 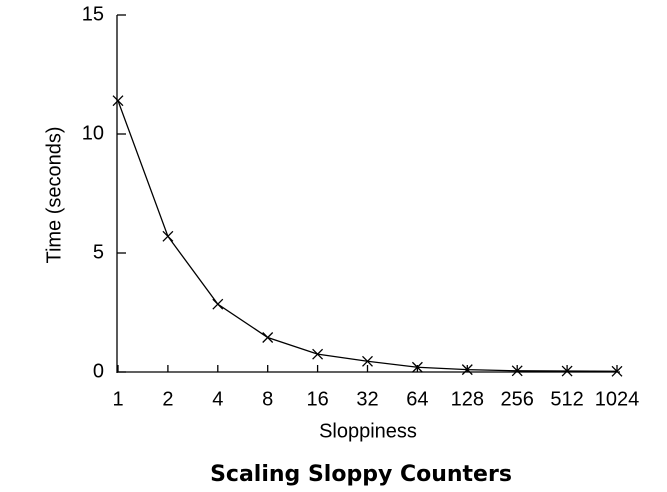 I want to click on y-tick-label: 15, so click(x=93, y=14).